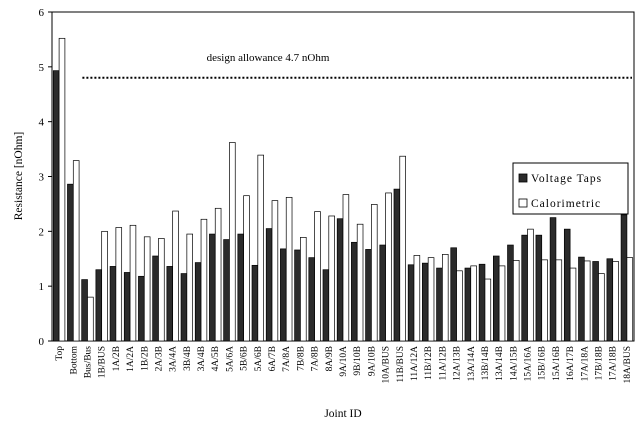  What do you see at coordinates (202, 358) in the screenshot?
I see `x-tick-label: 3A/4B` at bounding box center [202, 358].